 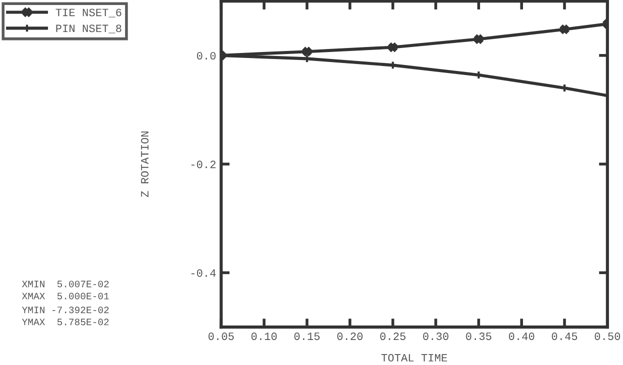 I want to click on x-tick-label: 0.50, so click(x=607, y=336).